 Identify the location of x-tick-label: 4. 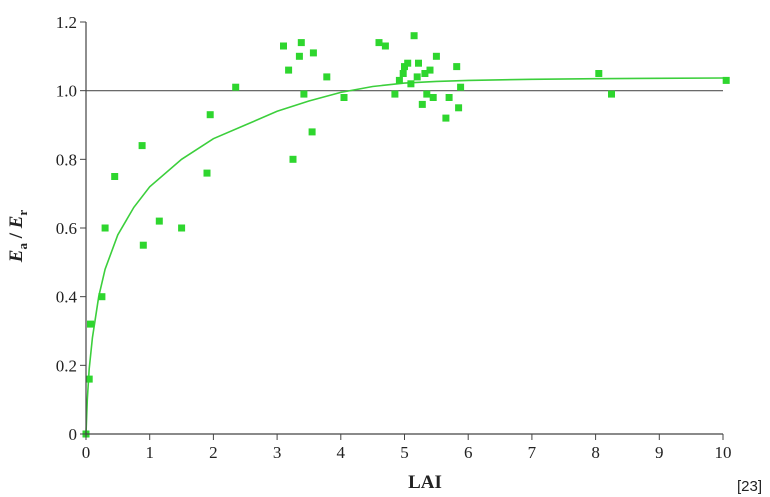
(341, 452).